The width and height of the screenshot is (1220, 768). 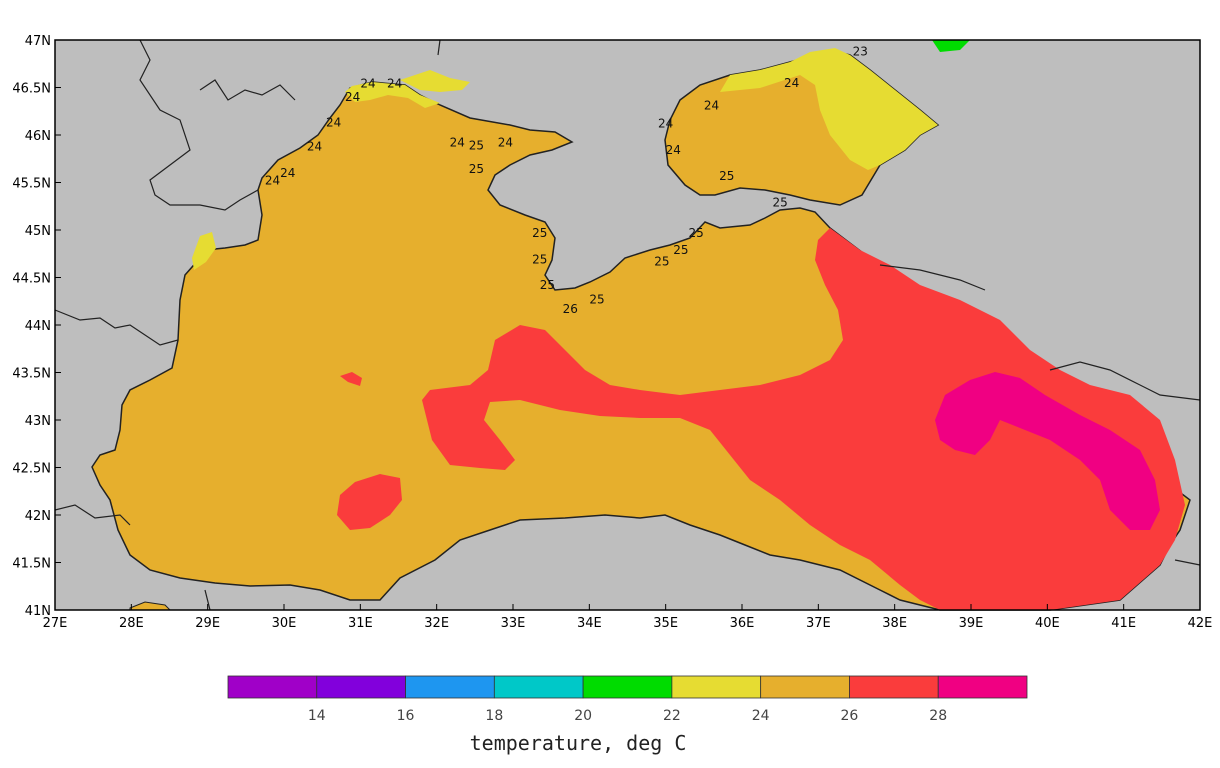 What do you see at coordinates (207, 623) in the screenshot?
I see `lon-tick-label: 29E` at bounding box center [207, 623].